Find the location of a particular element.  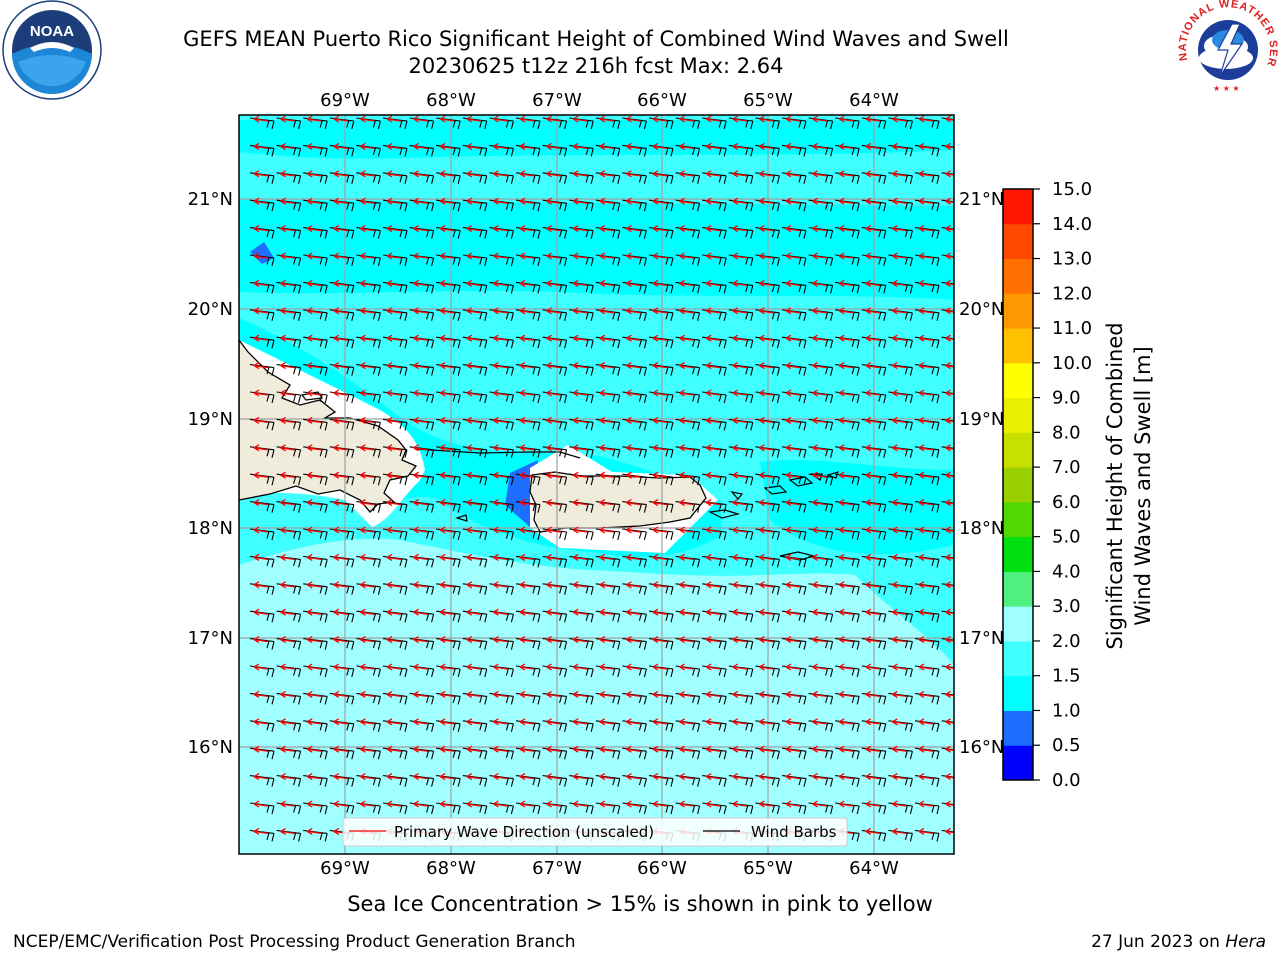

lat-label-left: 20°N is located at coordinates (210, 309).